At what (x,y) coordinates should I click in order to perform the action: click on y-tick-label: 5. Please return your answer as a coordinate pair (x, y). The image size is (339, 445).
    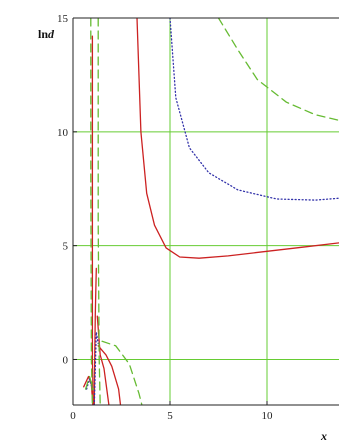
    Looking at the image, I should click on (66, 247).